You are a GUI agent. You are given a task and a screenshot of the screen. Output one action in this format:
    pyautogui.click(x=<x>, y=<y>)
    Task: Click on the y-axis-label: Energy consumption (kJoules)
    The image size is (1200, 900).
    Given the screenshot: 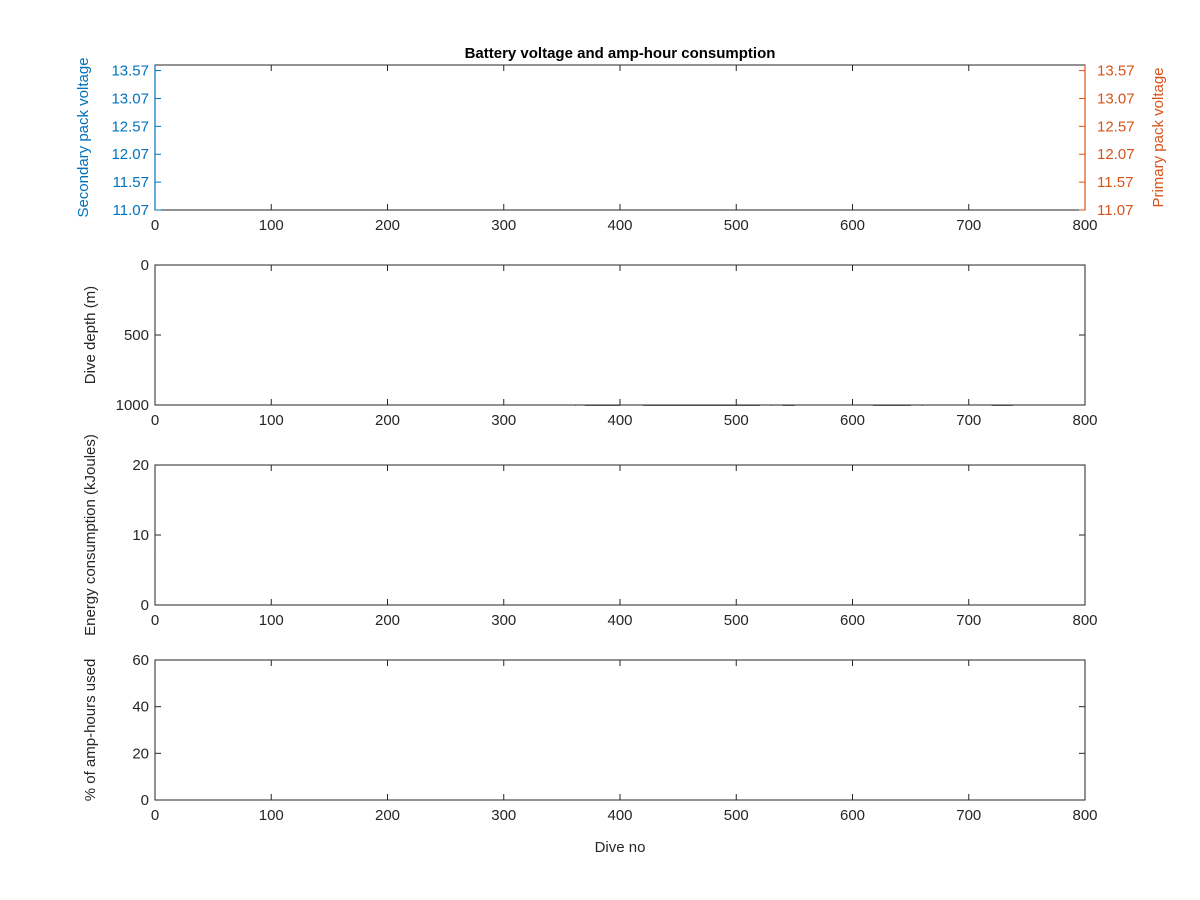 What is the action you would take?
    pyautogui.click(x=90, y=535)
    